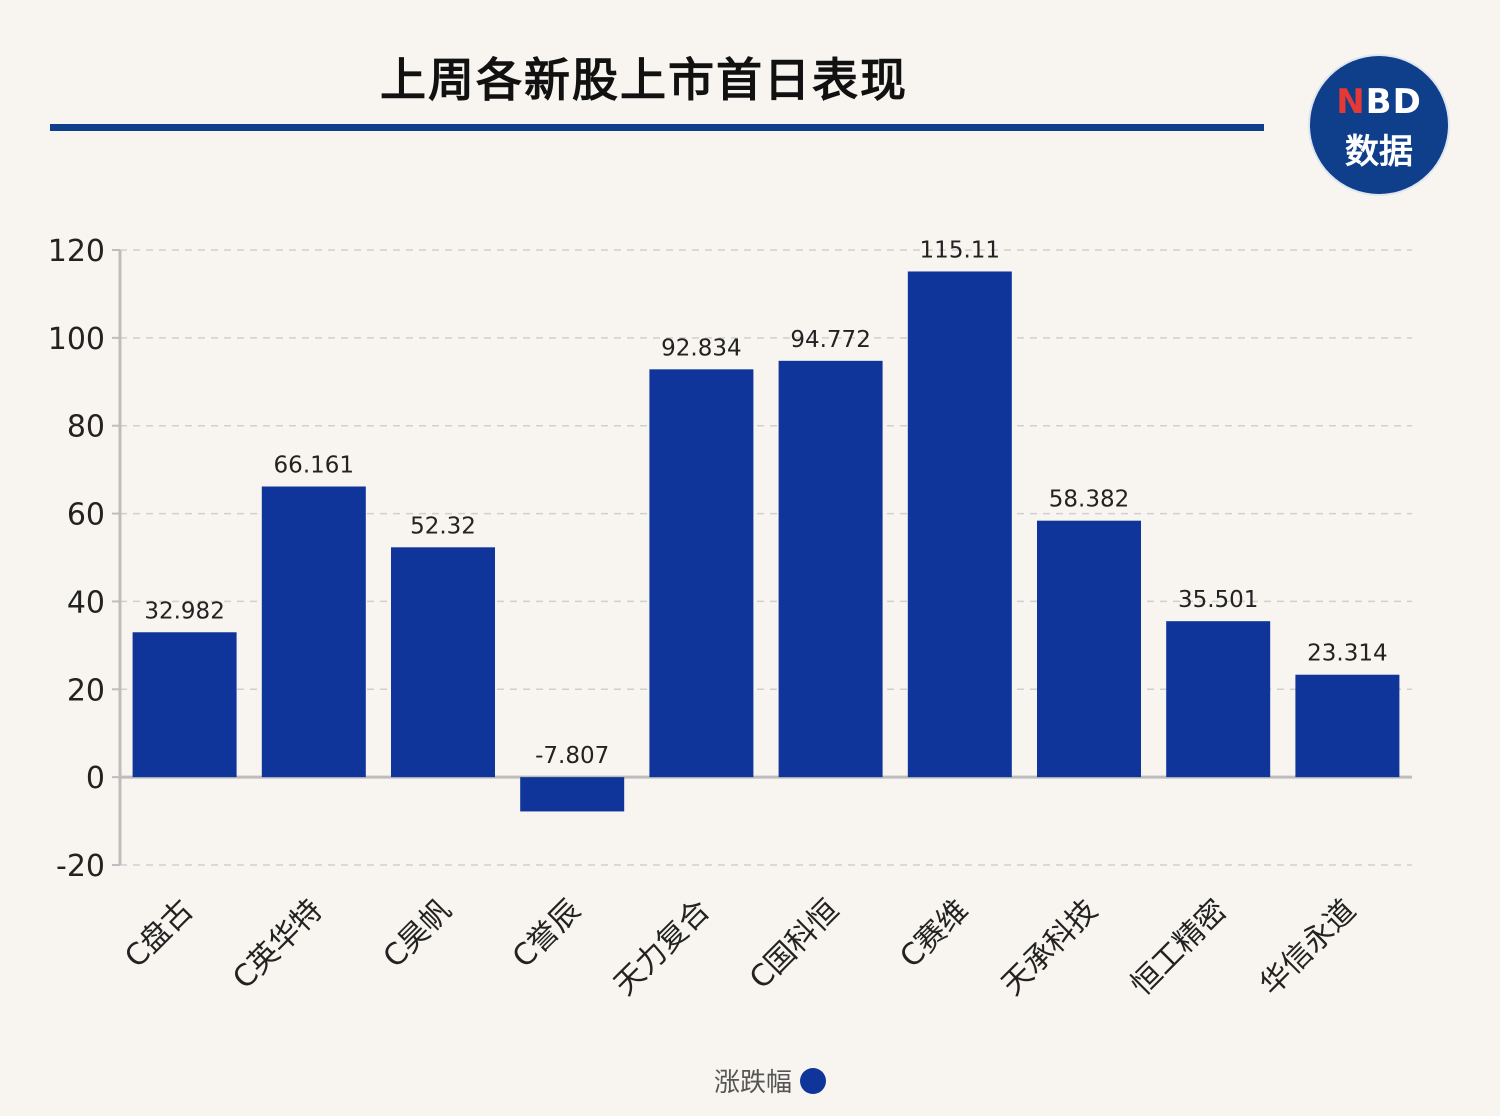 The image size is (1500, 1116). Describe the element at coordinates (314, 466) in the screenshot. I see `bar-value-label: 66.161` at that location.